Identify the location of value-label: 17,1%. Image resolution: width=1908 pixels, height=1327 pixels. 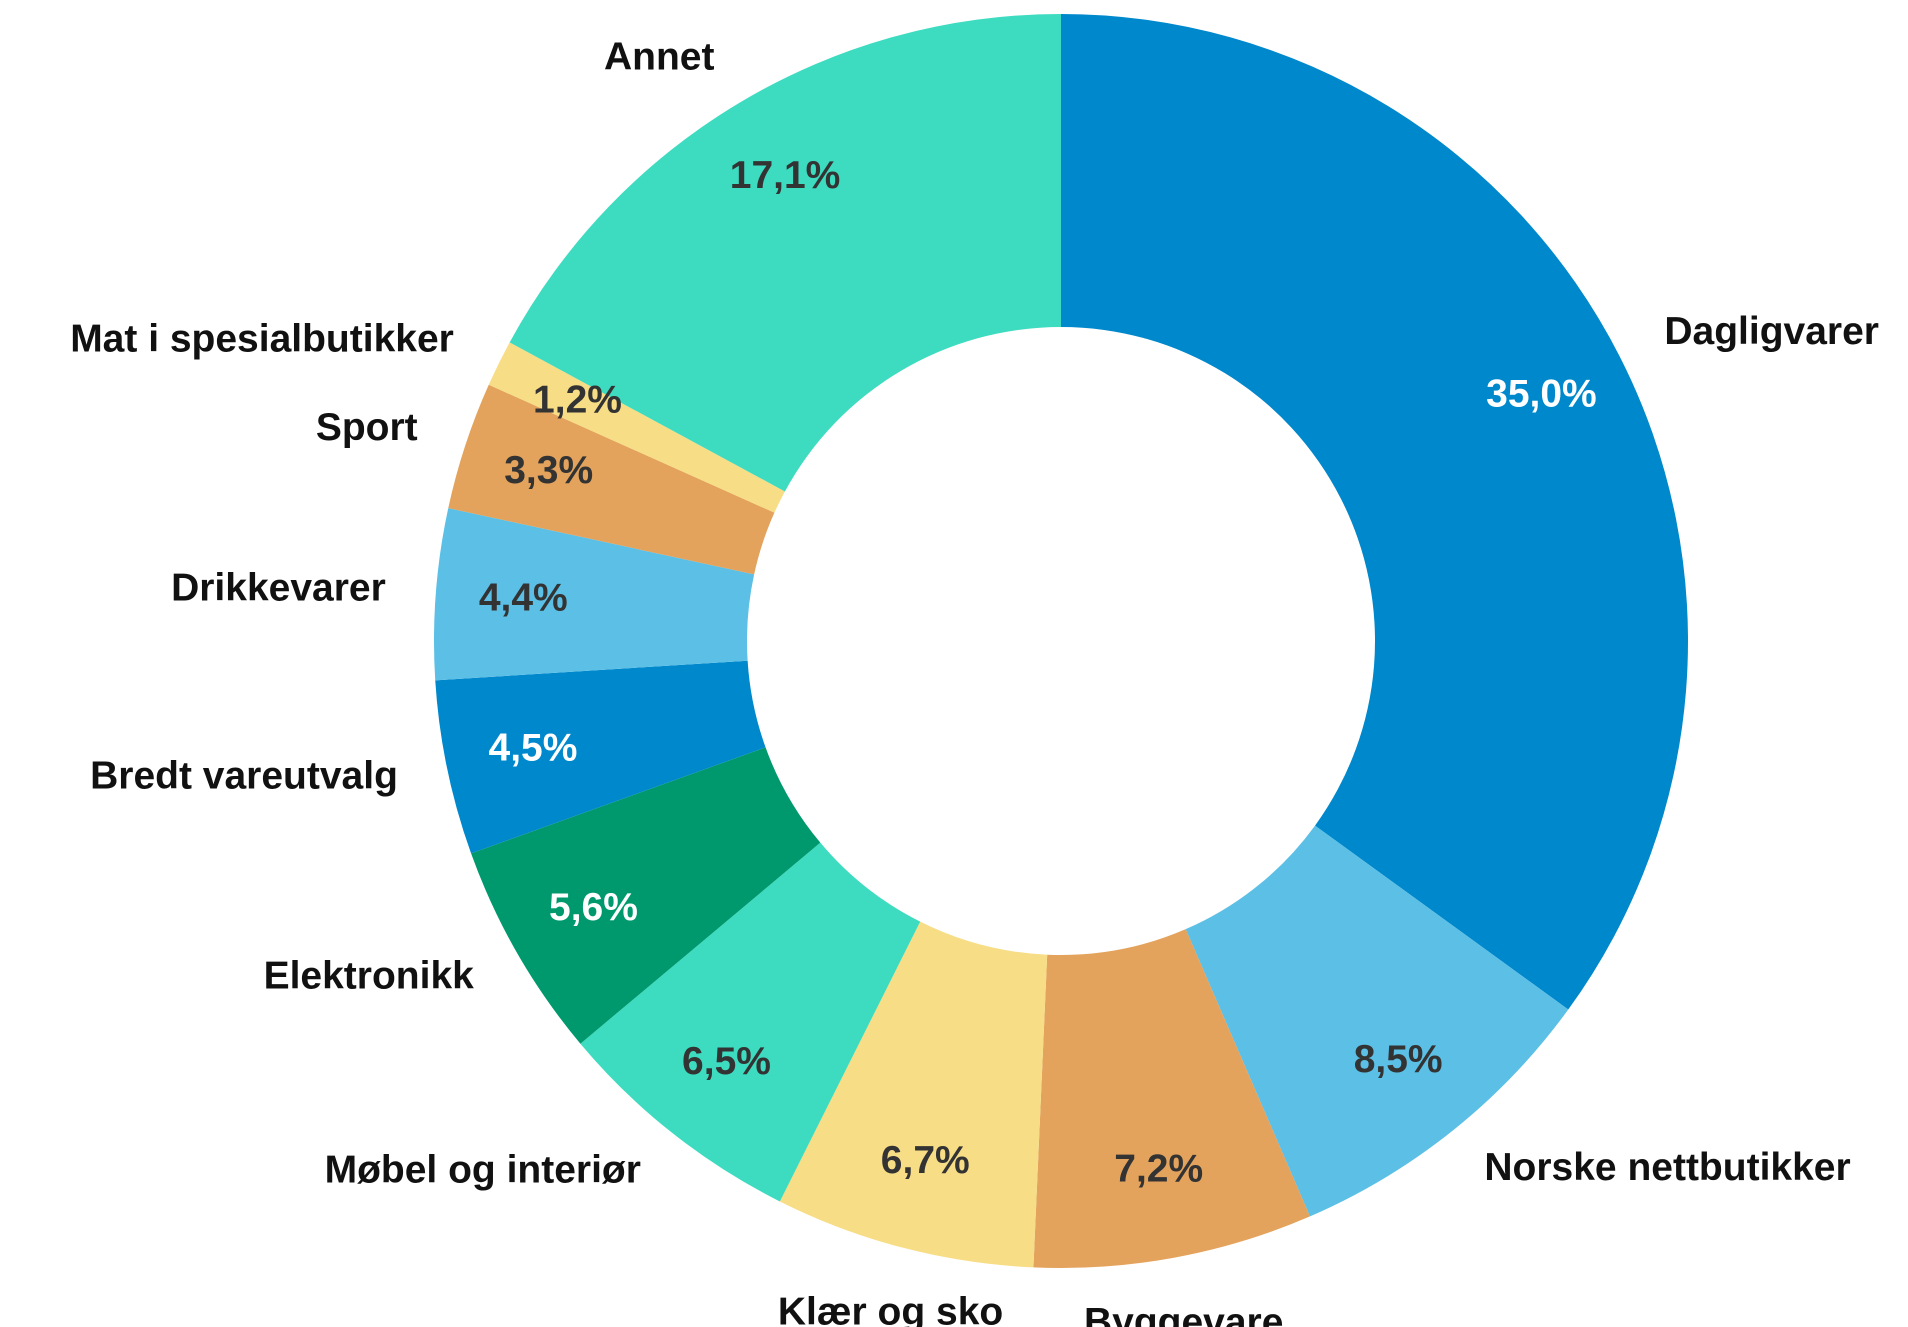
(785, 175).